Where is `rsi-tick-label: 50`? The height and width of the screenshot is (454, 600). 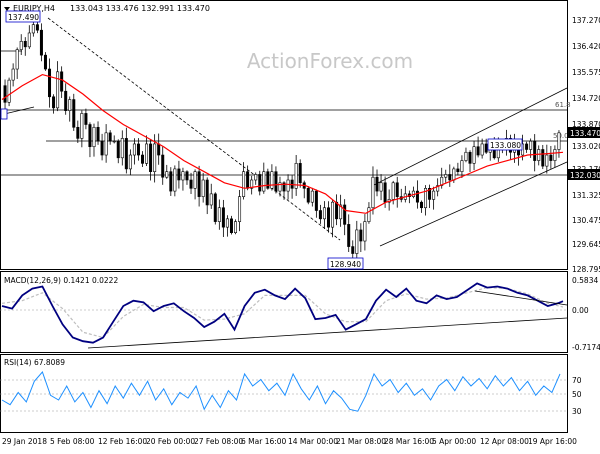 rsi-tick-label: 50 is located at coordinates (577, 394).